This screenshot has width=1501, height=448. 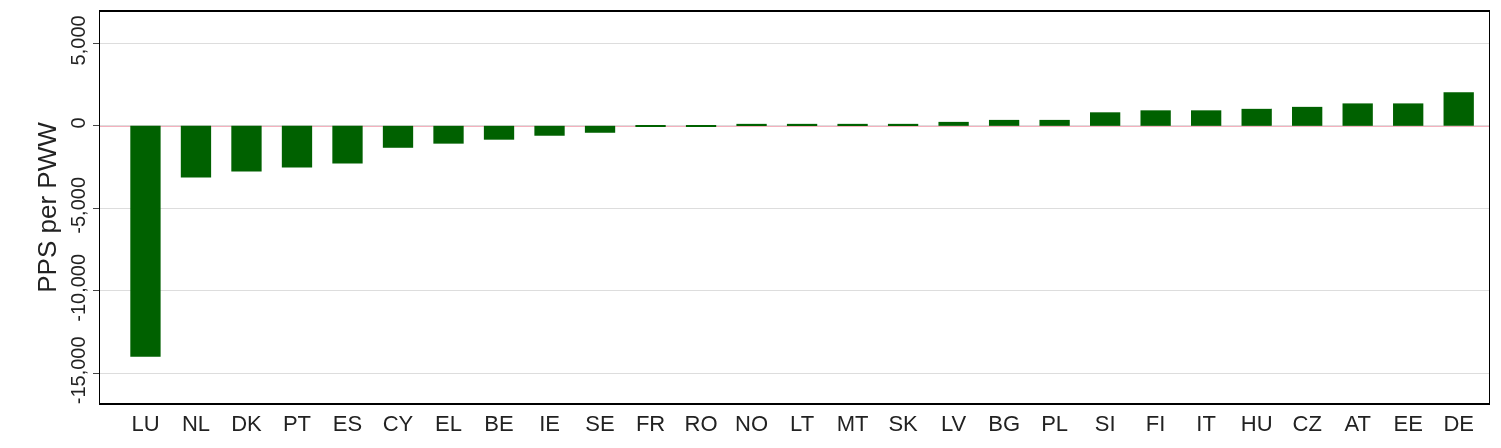 What do you see at coordinates (448, 424) in the screenshot?
I see `x-tick-label: EL` at bounding box center [448, 424].